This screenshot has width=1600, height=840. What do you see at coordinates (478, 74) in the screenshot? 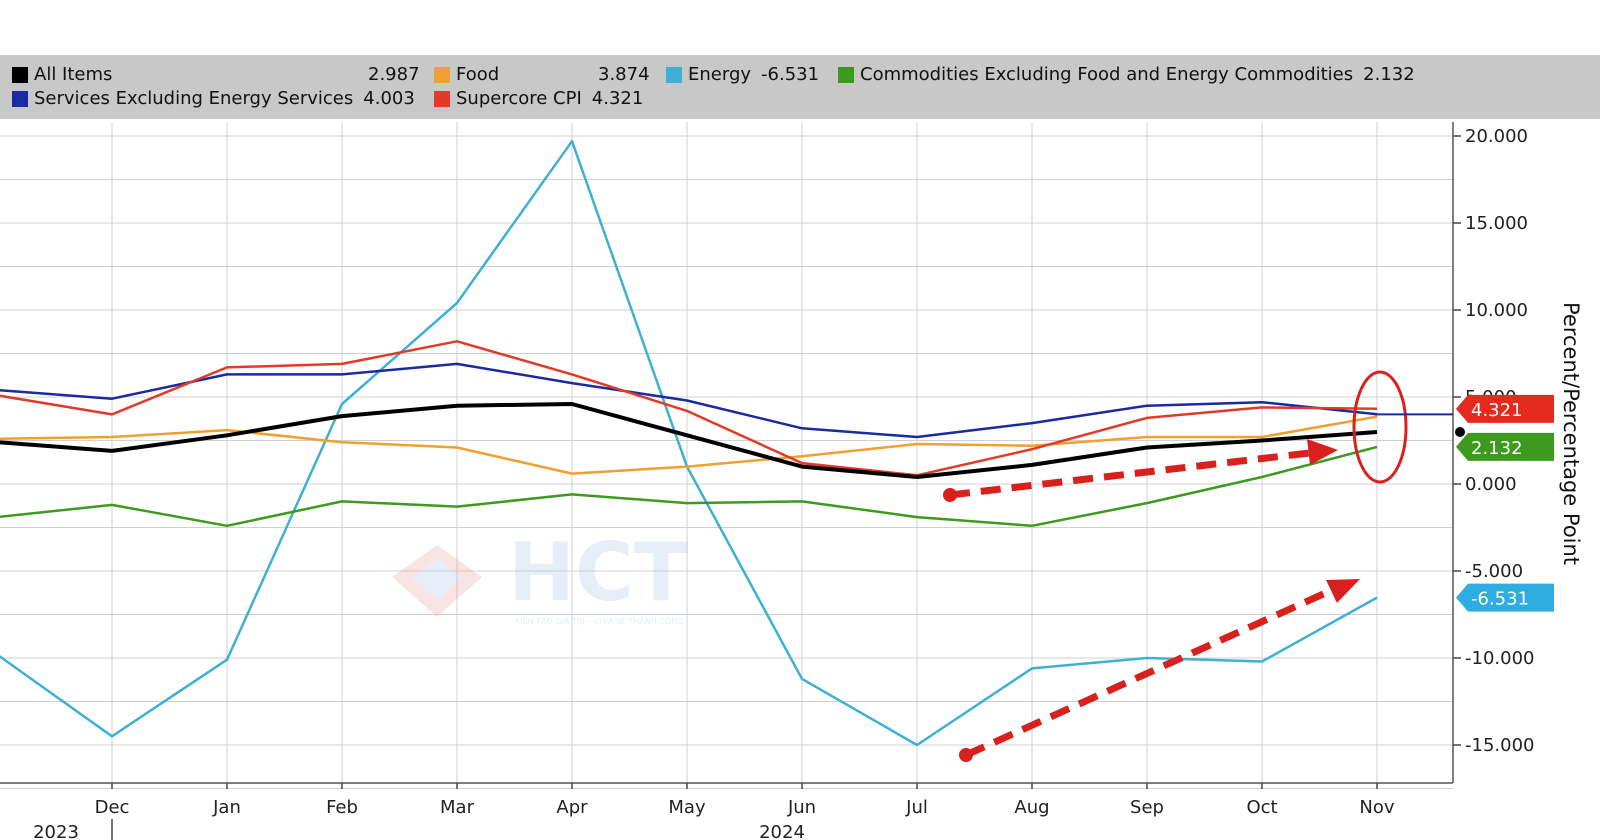
I see `legend-label: Food` at bounding box center [478, 74].